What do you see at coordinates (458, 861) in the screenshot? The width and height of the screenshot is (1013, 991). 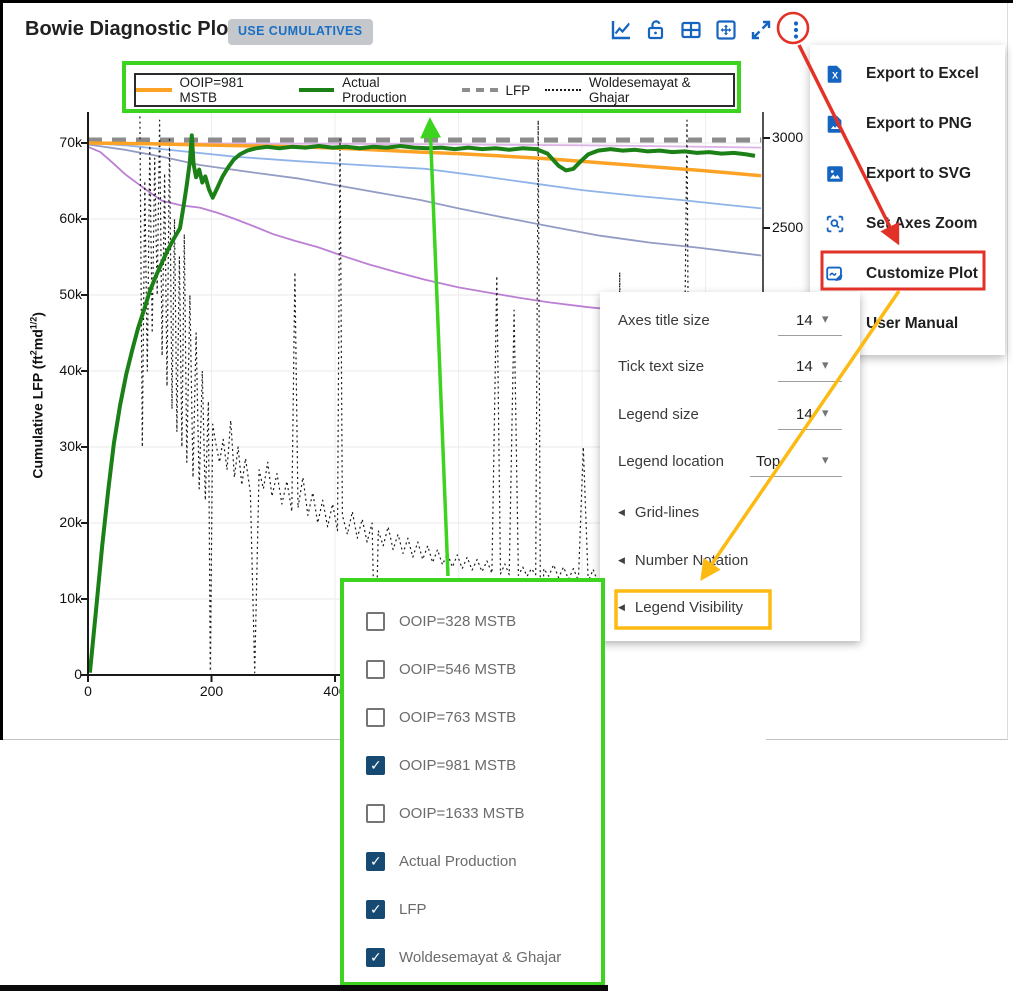 I see `legend-visibility-label: Actual Production` at bounding box center [458, 861].